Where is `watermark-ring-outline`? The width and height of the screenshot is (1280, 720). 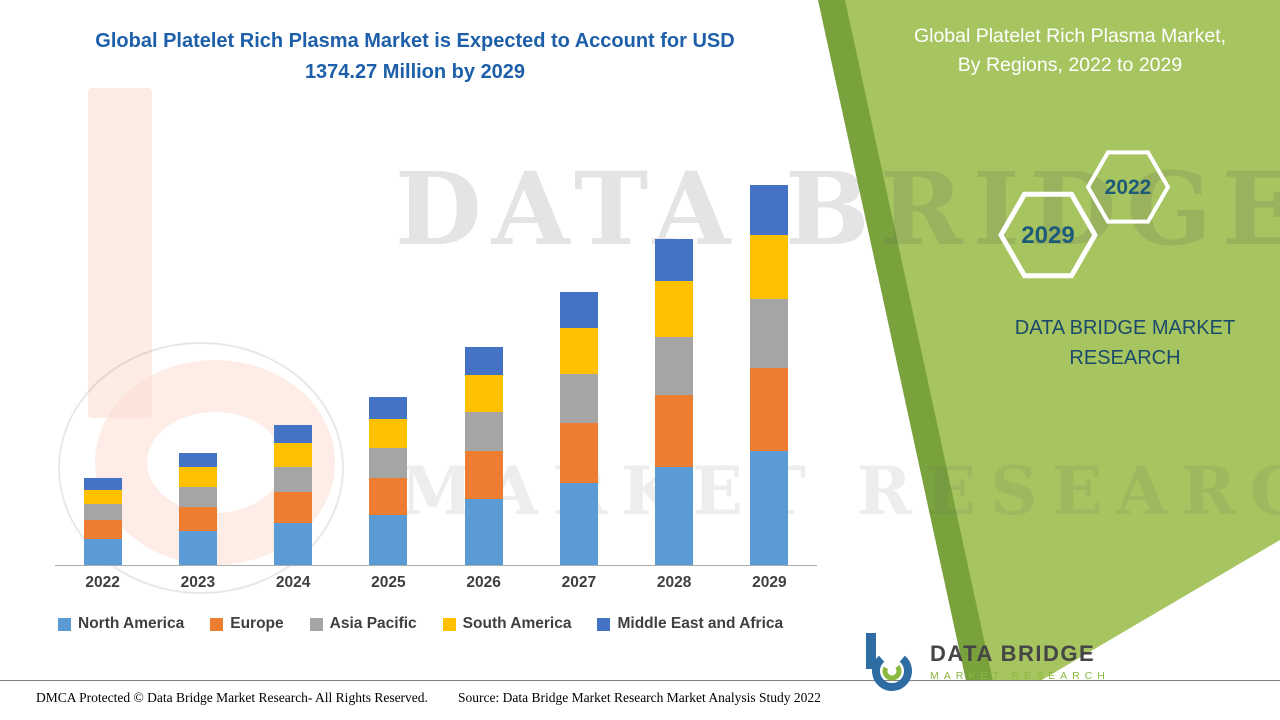 watermark-ring-outline is located at coordinates (201, 468).